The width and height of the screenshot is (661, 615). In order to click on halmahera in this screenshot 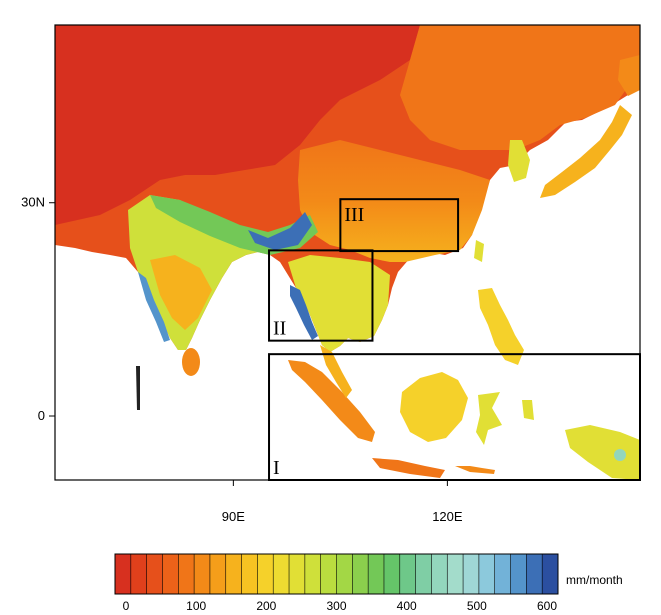, I will do `click(528, 410)`.